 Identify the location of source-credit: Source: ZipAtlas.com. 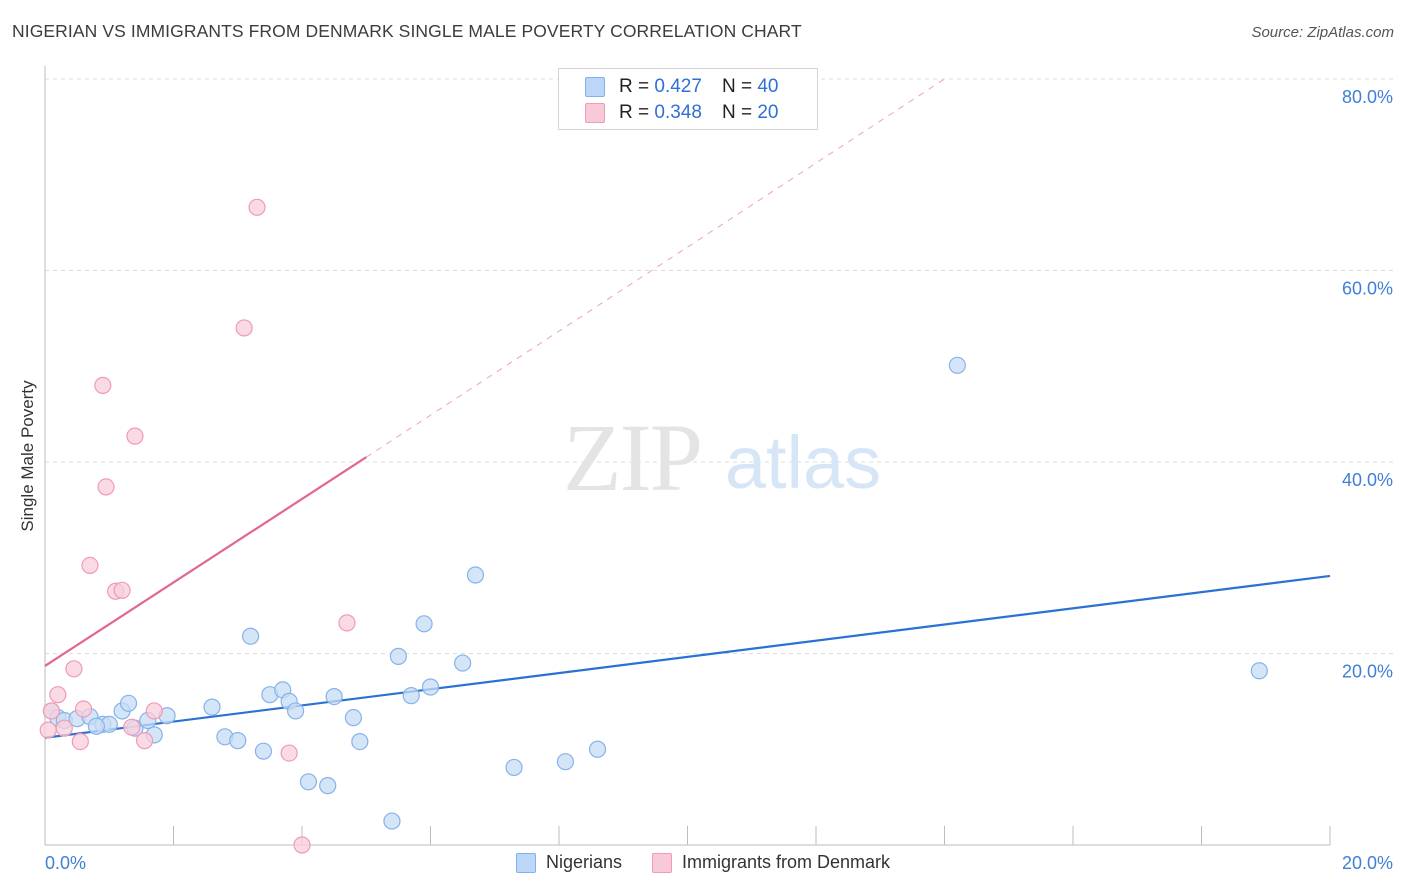
(1322, 32).